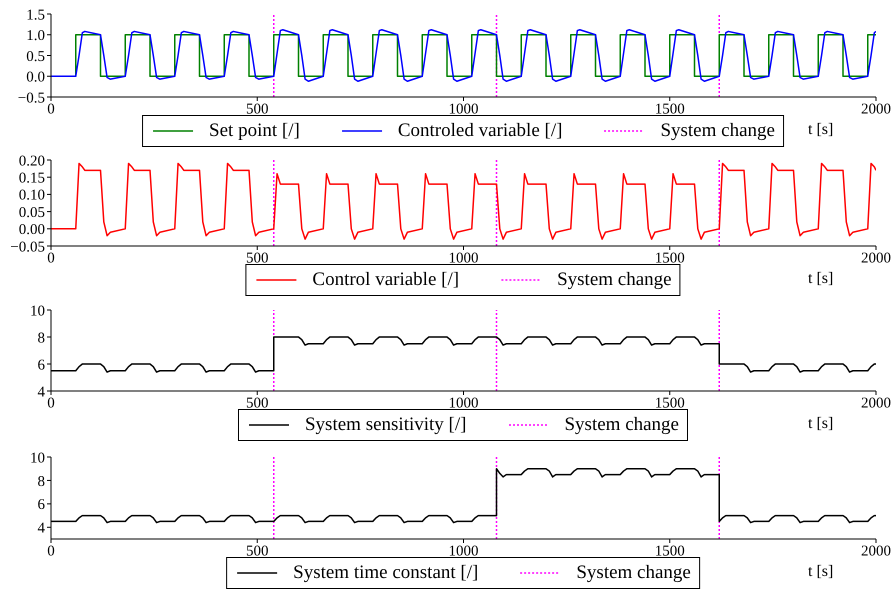 This screenshot has width=896, height=597. Describe the element at coordinates (31, 178) in the screenshot. I see `y-tick-label: 0.15` at that location.